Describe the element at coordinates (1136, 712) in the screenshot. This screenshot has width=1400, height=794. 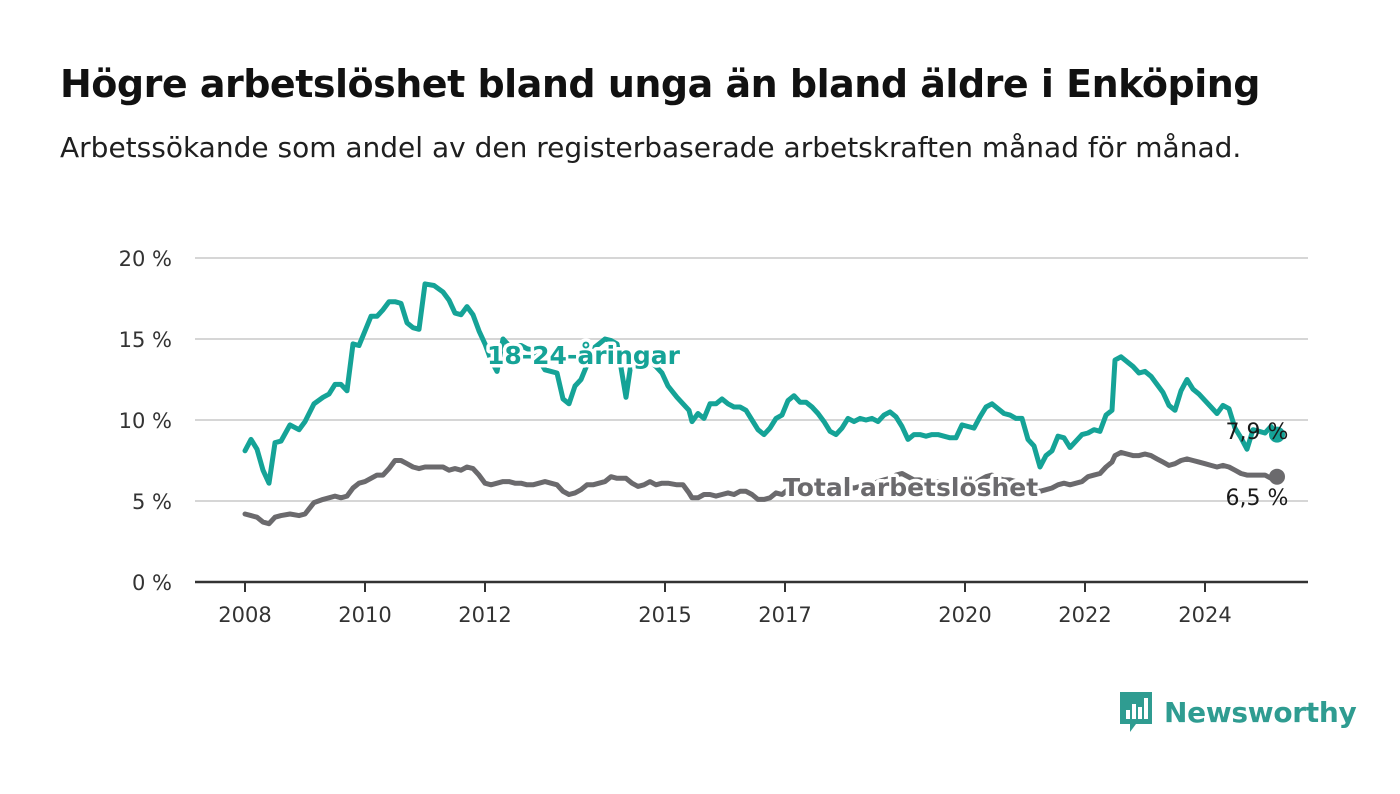
I see `newsworthy-logo-icon` at that location.